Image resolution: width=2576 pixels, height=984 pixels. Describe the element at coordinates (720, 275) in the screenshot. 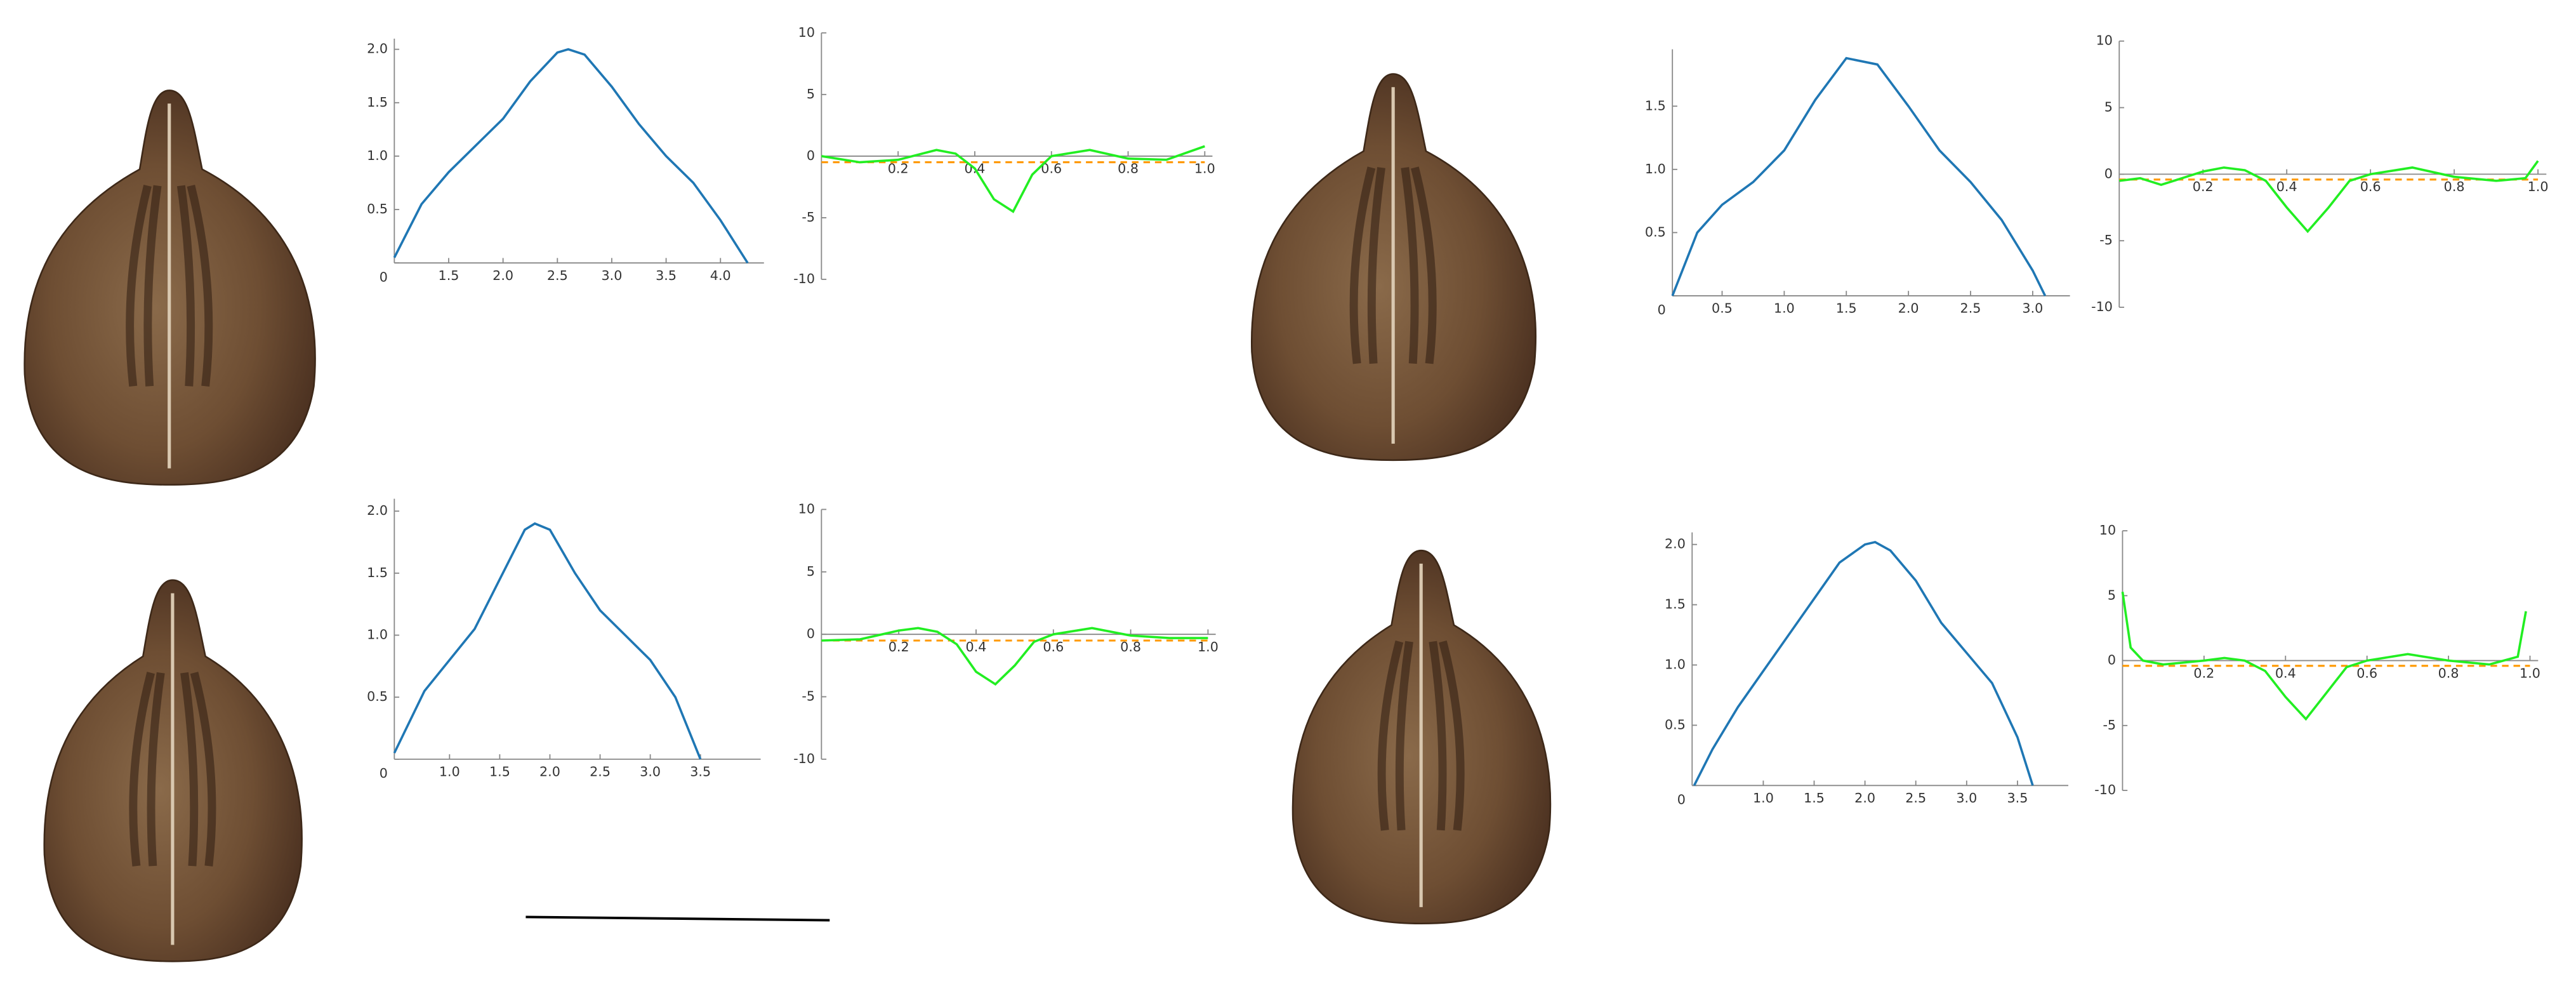

I see `x-tick-label: 4.0` at that location.